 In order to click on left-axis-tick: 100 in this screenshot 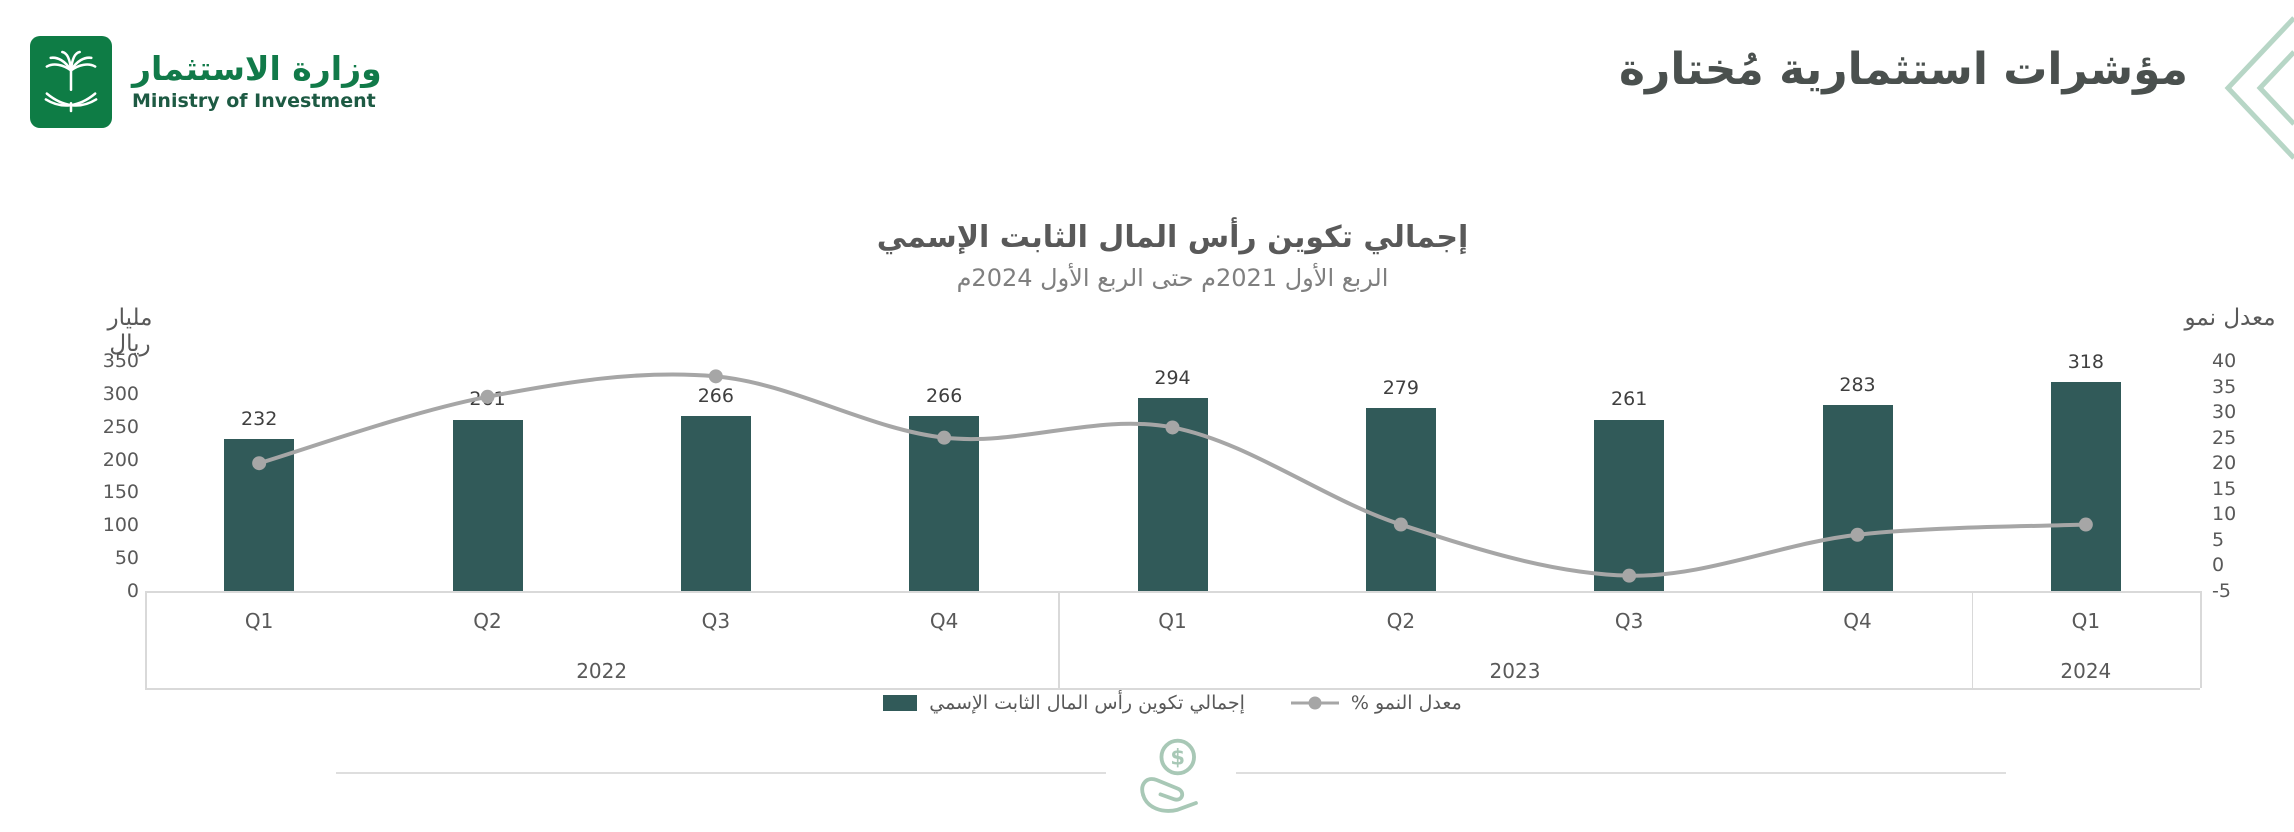, I will do `click(120, 525)`.